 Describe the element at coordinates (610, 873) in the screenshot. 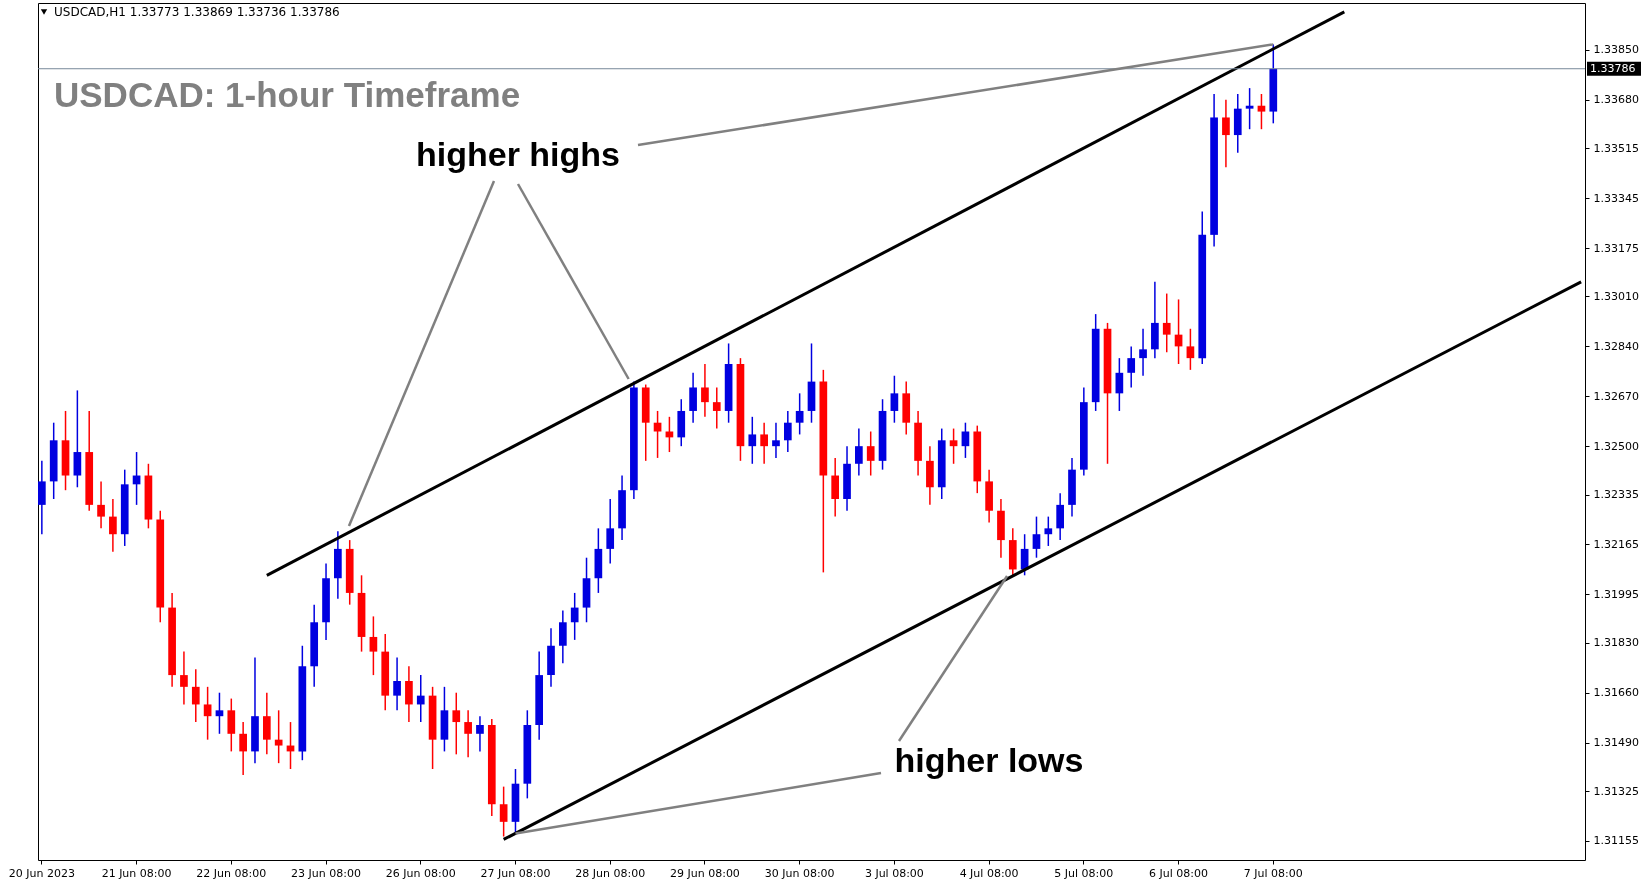

I see `x-tick-label: 28 Jun 08:00` at that location.